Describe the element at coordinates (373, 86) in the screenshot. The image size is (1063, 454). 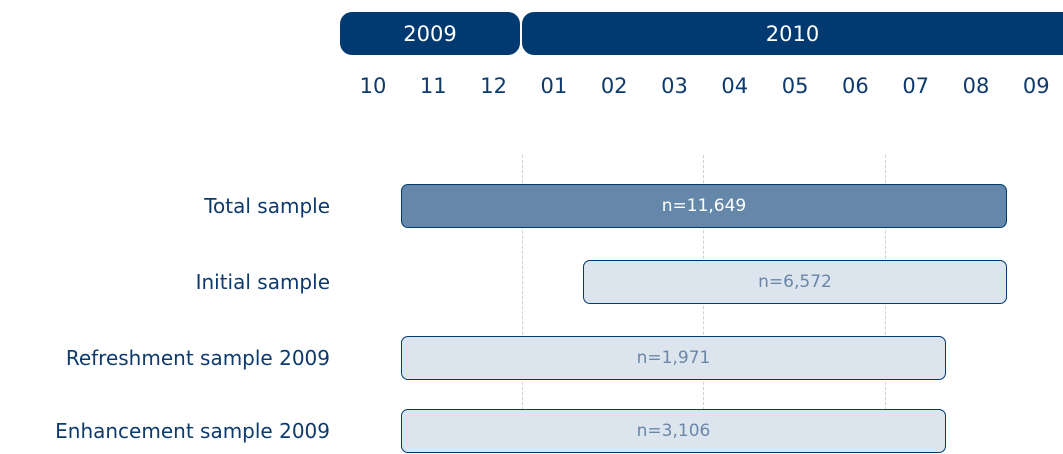
I see `month-label: 10` at that location.